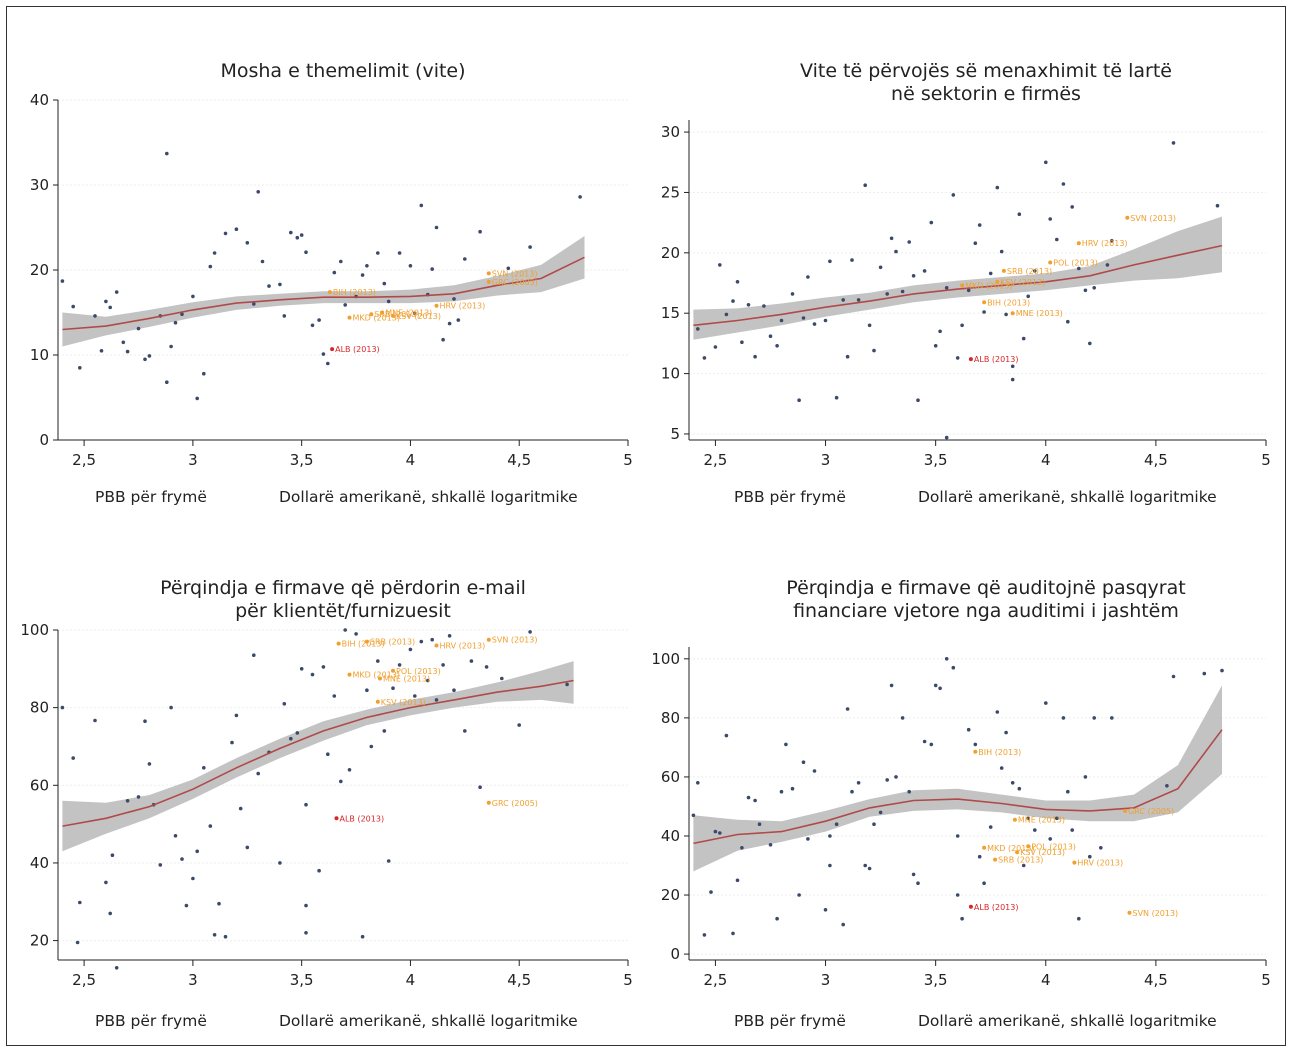 This screenshot has height=1050, width=1293. I want to click on chart-title: Mosha e themelimit (vite), so click(343, 71).